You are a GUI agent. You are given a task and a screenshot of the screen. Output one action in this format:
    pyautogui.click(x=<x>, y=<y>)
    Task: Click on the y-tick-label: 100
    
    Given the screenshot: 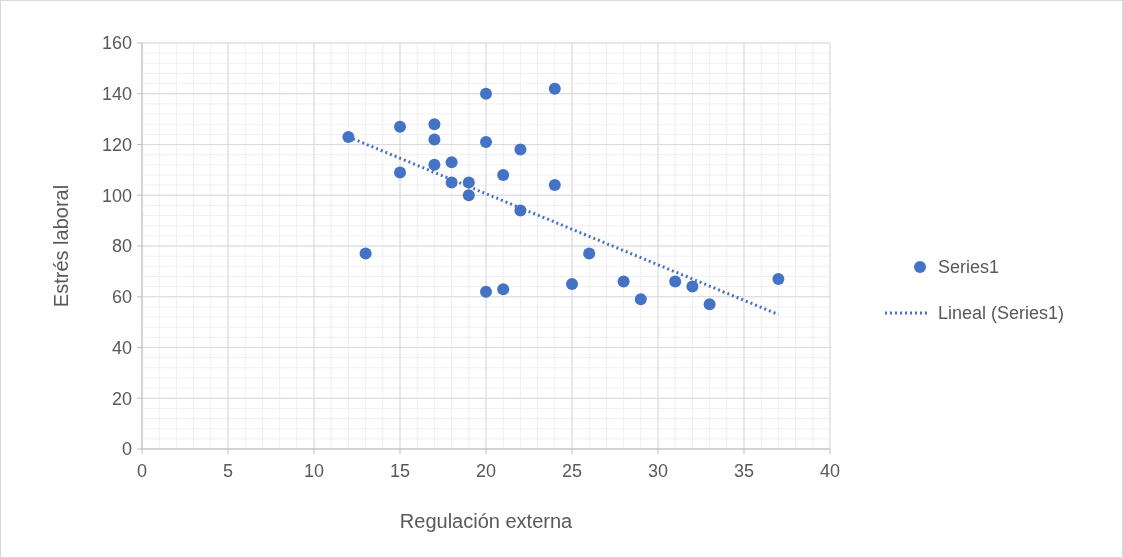 What is the action you would take?
    pyautogui.click(x=116, y=195)
    